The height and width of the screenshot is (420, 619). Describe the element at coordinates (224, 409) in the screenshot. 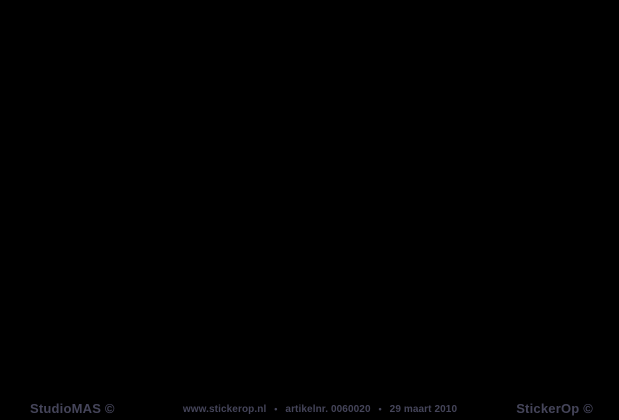

I see `website-text: www.stickerop.nl` at that location.